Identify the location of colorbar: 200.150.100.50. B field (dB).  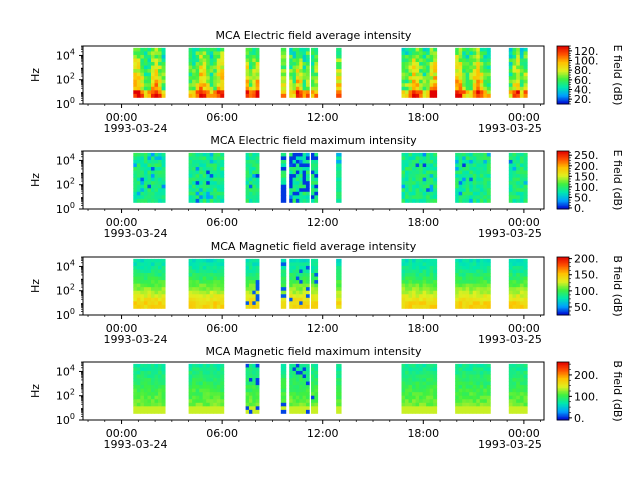
(590, 285).